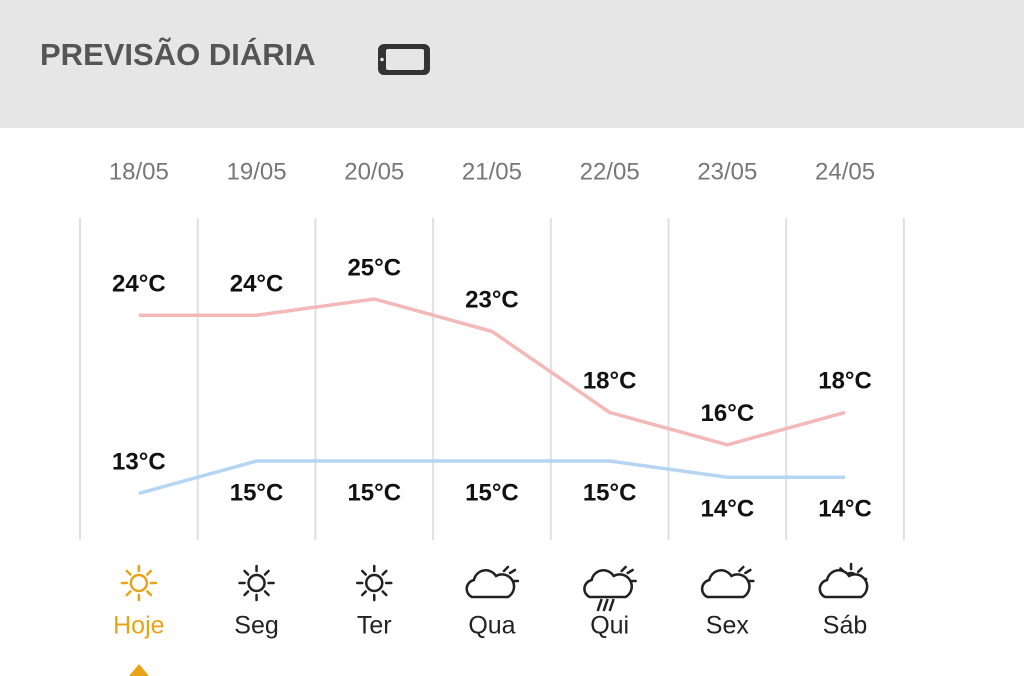 The height and width of the screenshot is (676, 1024). I want to click on day-label: Qui, so click(609, 626).